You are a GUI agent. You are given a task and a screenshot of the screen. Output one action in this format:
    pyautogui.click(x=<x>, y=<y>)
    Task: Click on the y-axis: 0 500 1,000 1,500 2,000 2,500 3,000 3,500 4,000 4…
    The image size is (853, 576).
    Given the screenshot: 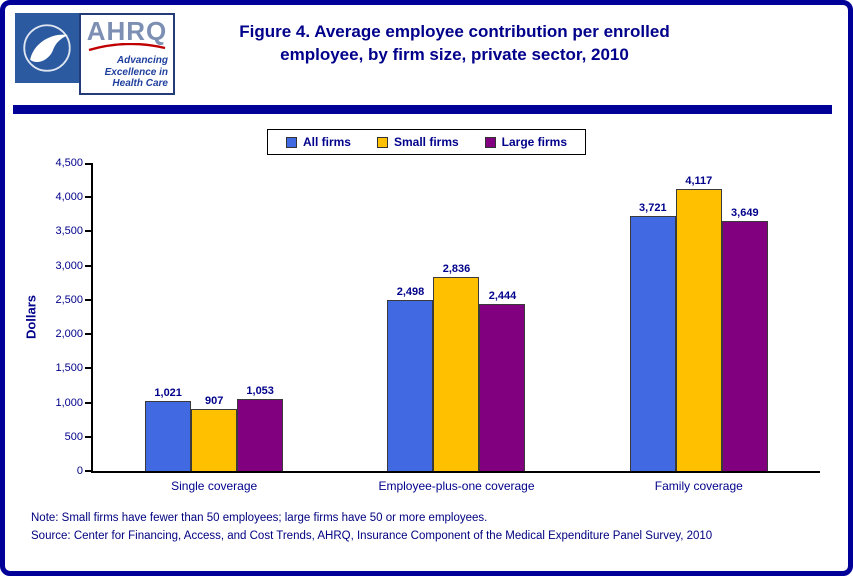 What is the action you would take?
    pyautogui.click(x=68, y=317)
    